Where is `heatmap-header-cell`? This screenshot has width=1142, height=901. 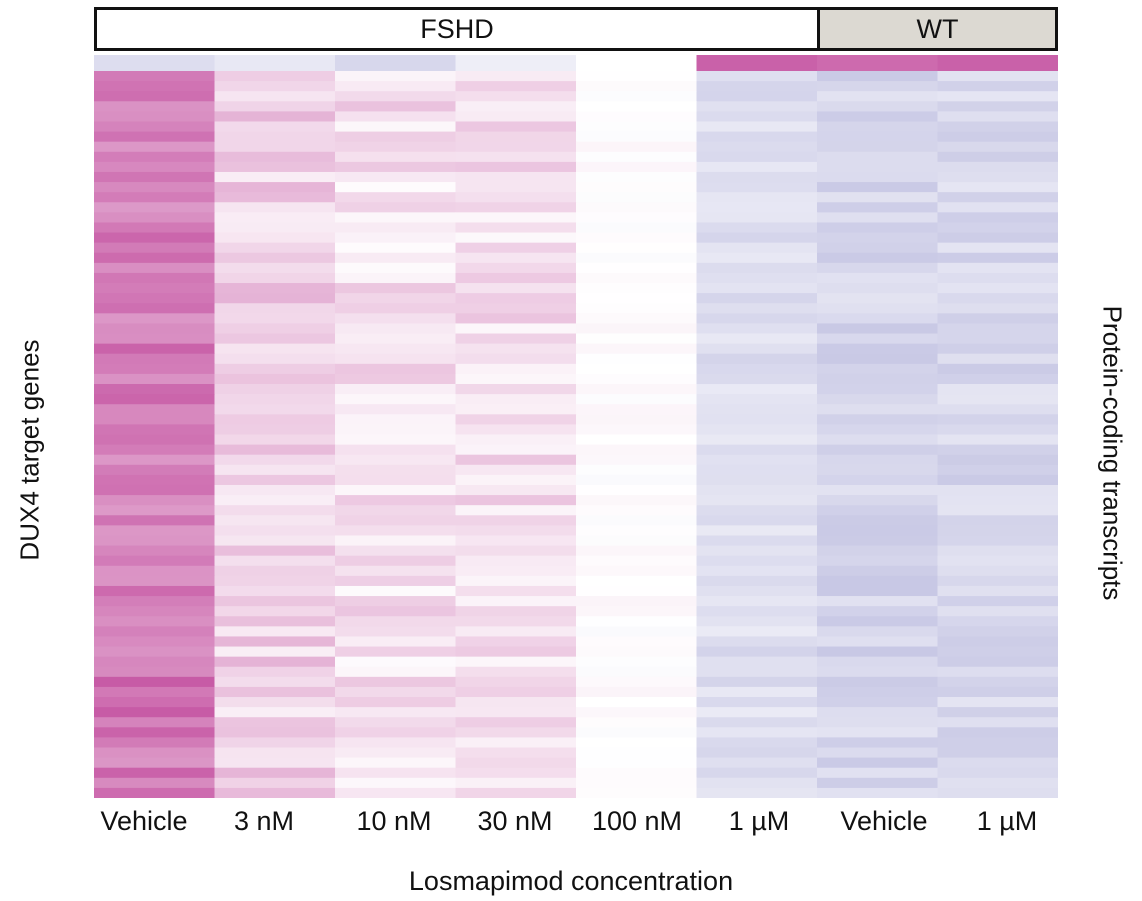
heatmap-header-cell is located at coordinates (516, 63).